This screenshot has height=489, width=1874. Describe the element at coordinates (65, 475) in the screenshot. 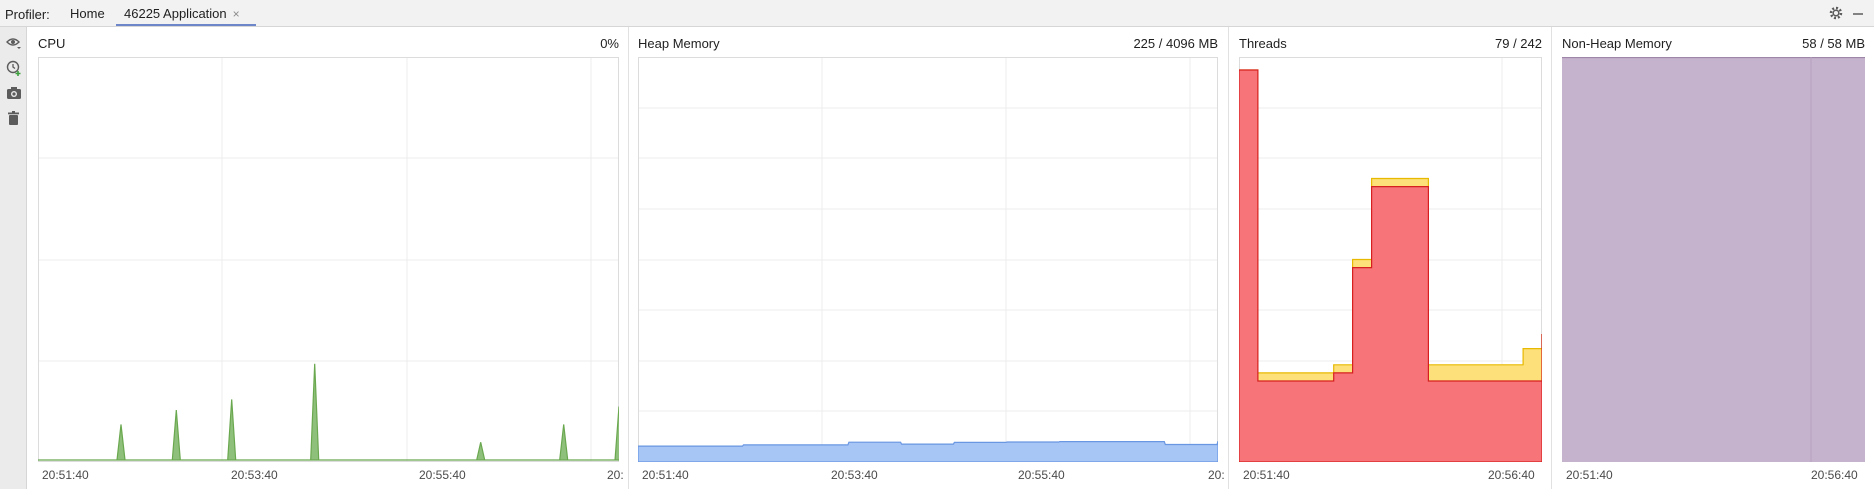

I see `cpu-x-tick: 20:51:40` at that location.